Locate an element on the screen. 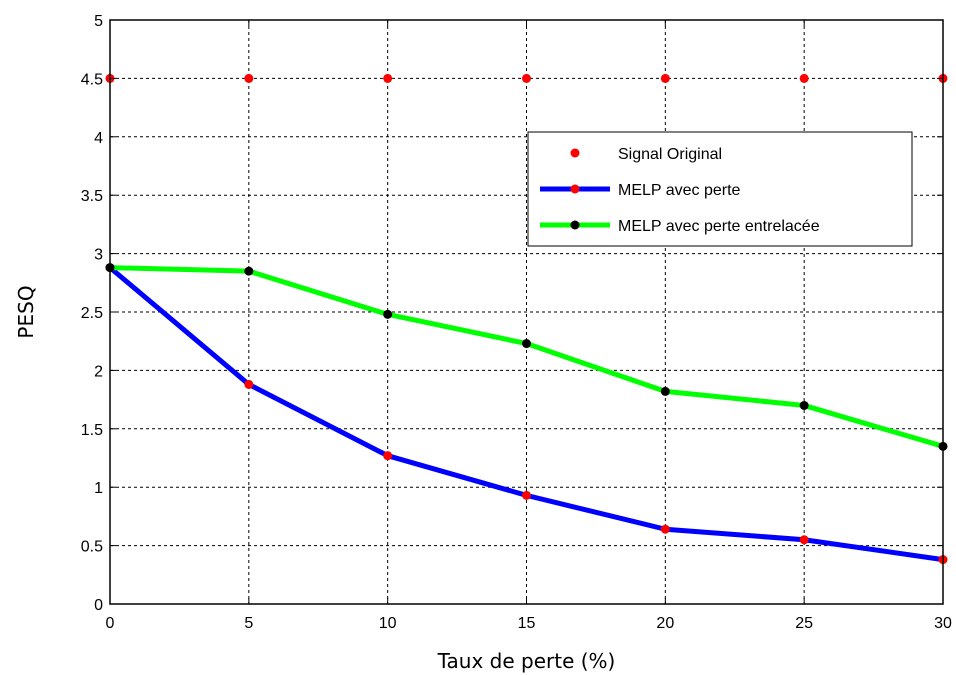  y-tick-label: 2.5 is located at coordinates (92, 313).